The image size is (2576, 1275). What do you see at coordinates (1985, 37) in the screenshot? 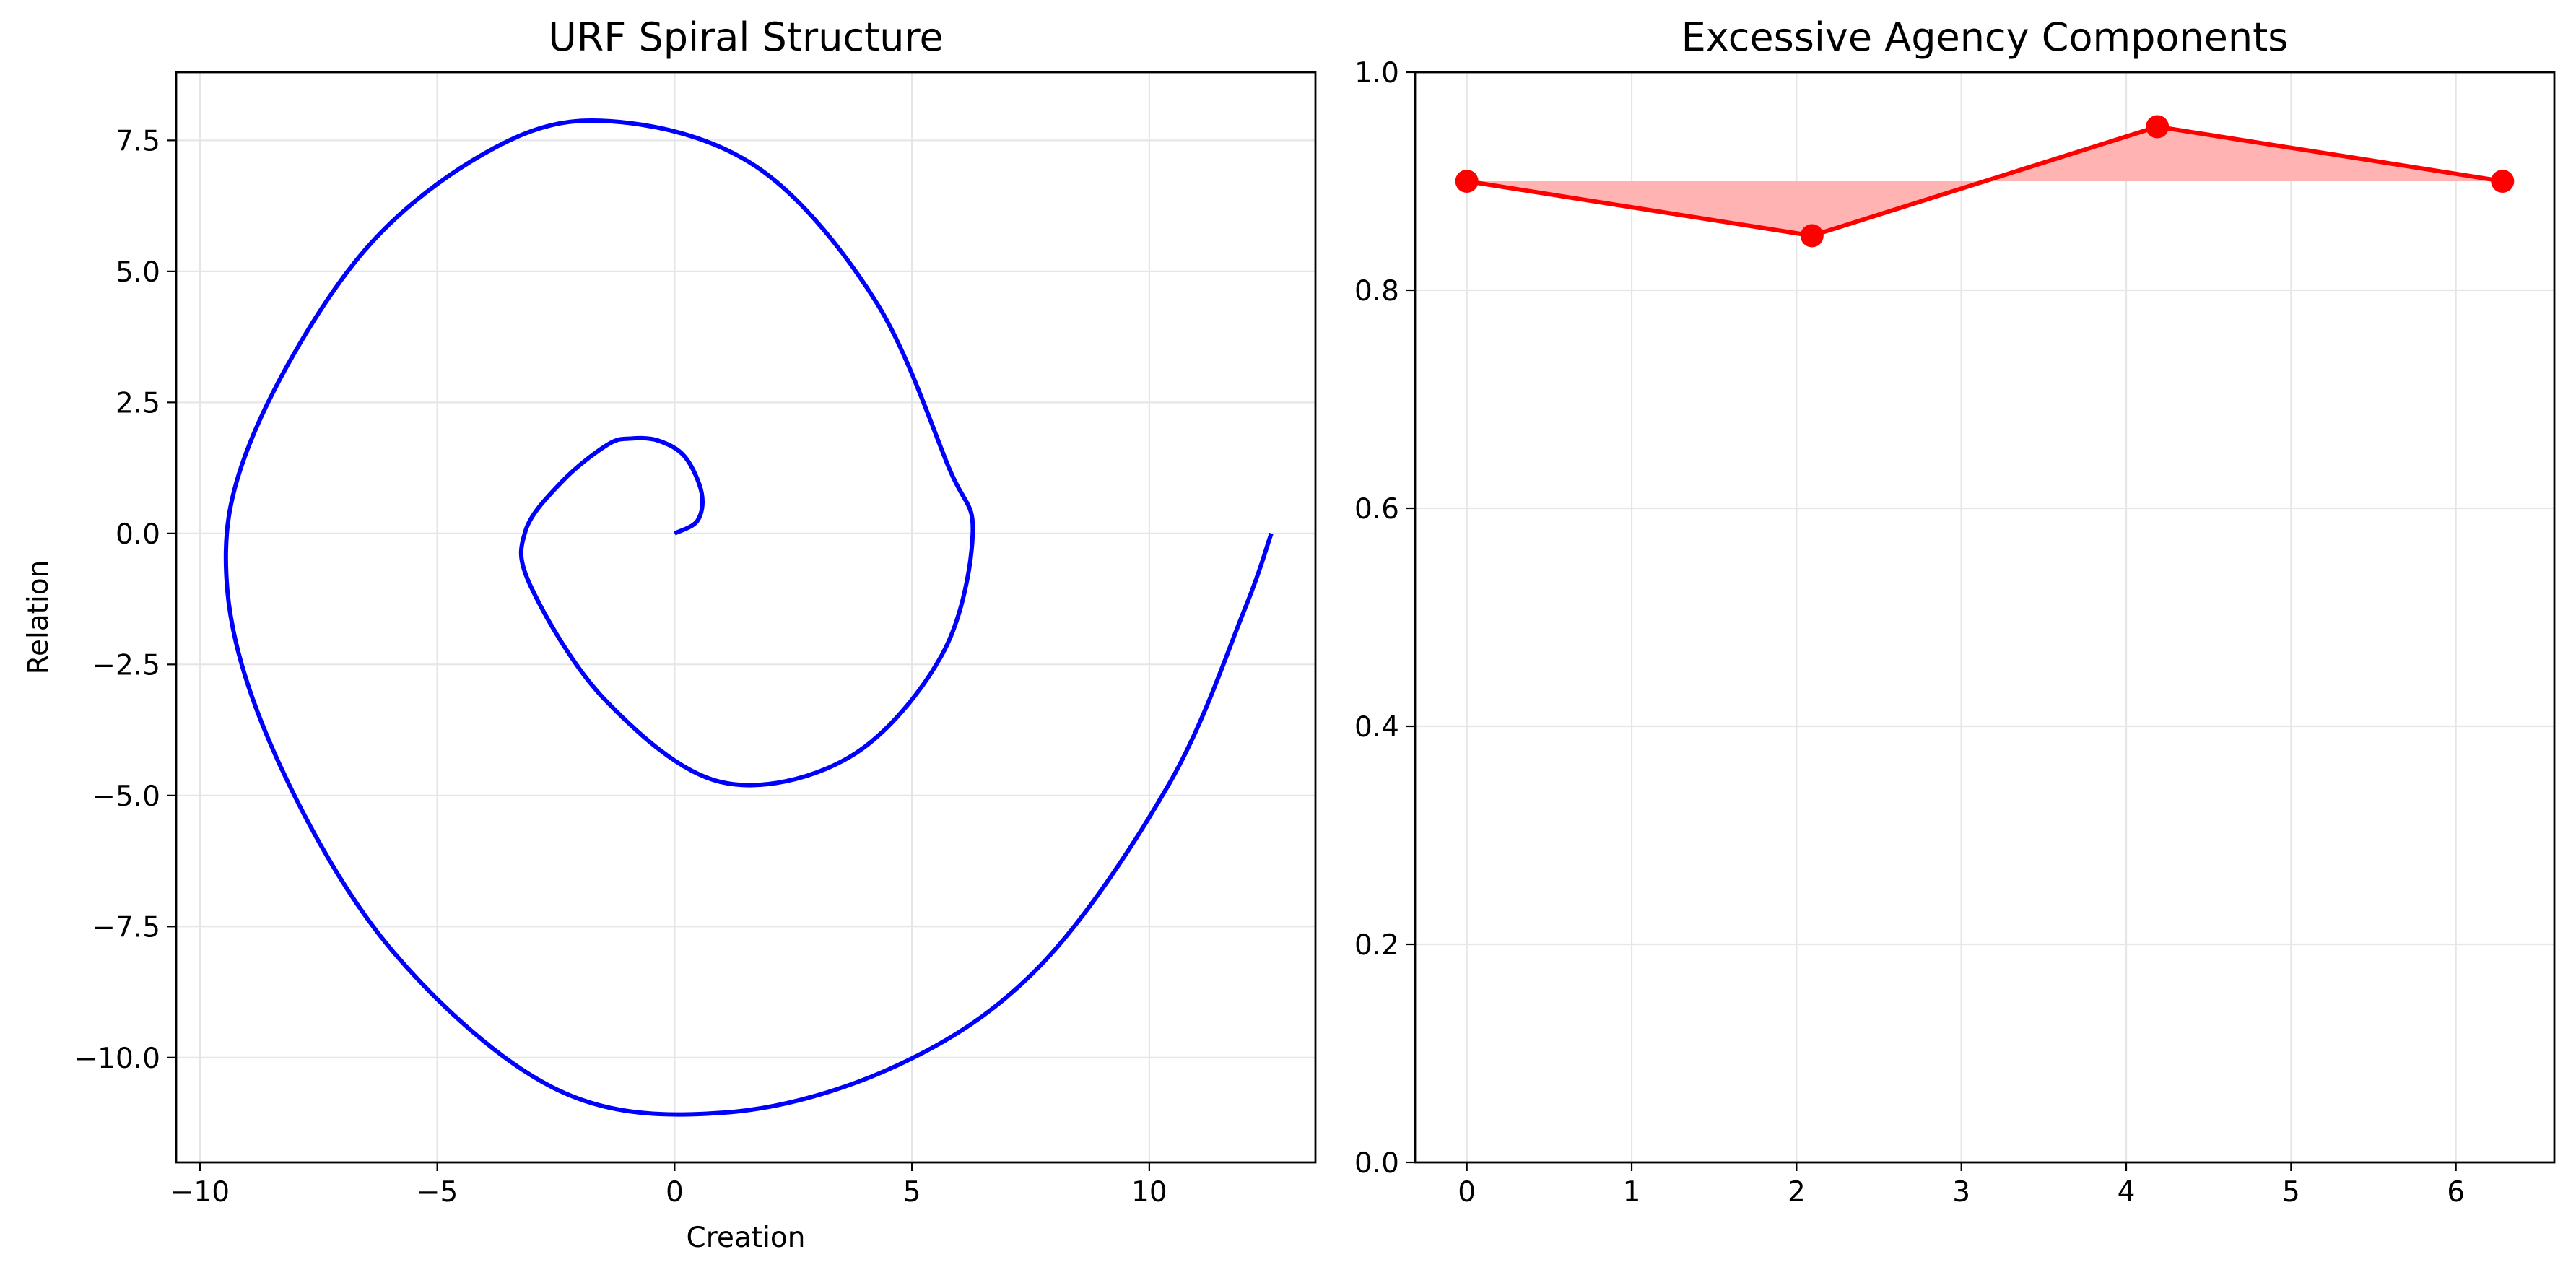
I see `agency-chart-title: Excessive Agency Components` at bounding box center [1985, 37].